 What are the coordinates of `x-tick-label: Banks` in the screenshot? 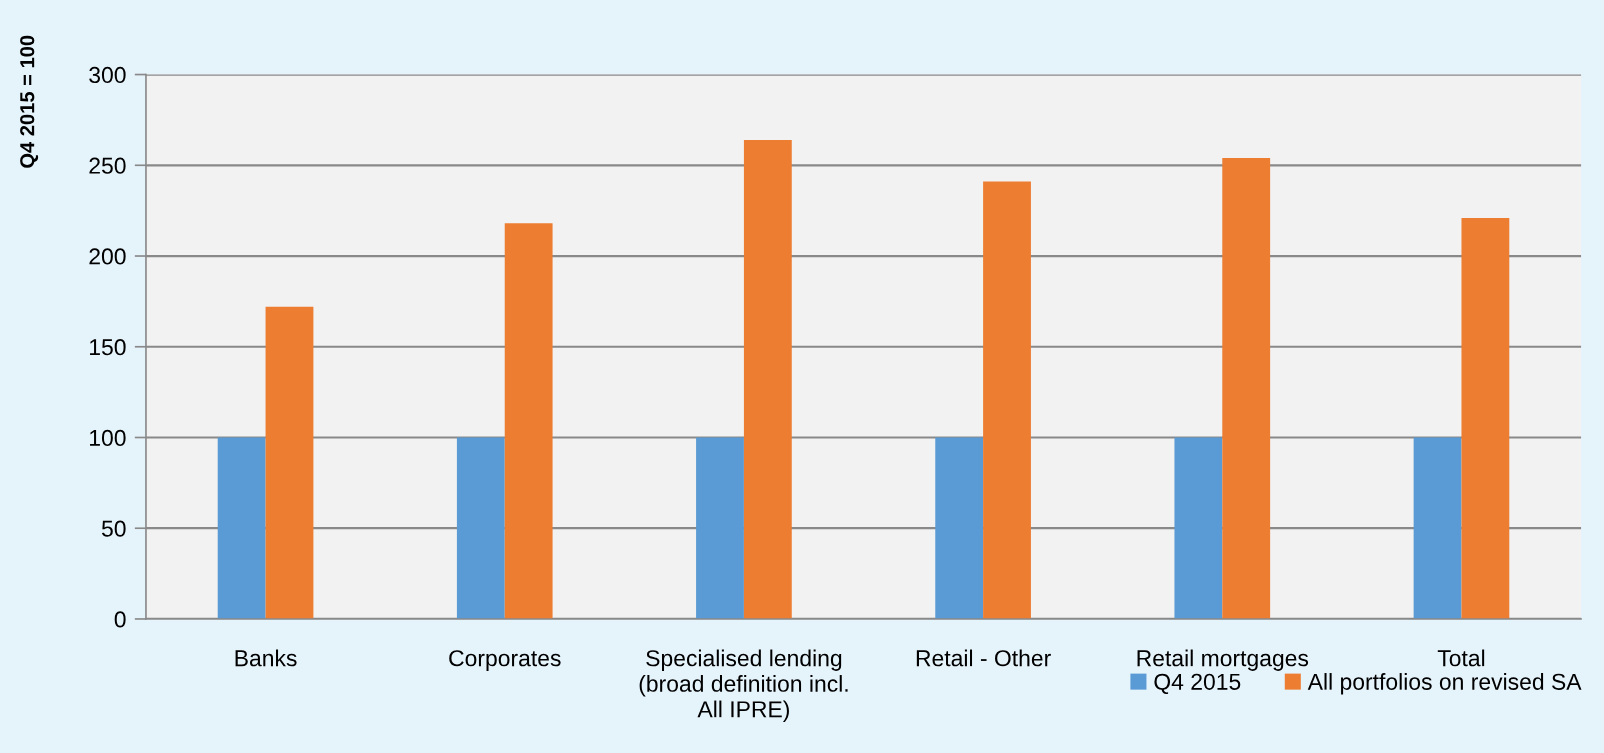 It's located at (266, 658).